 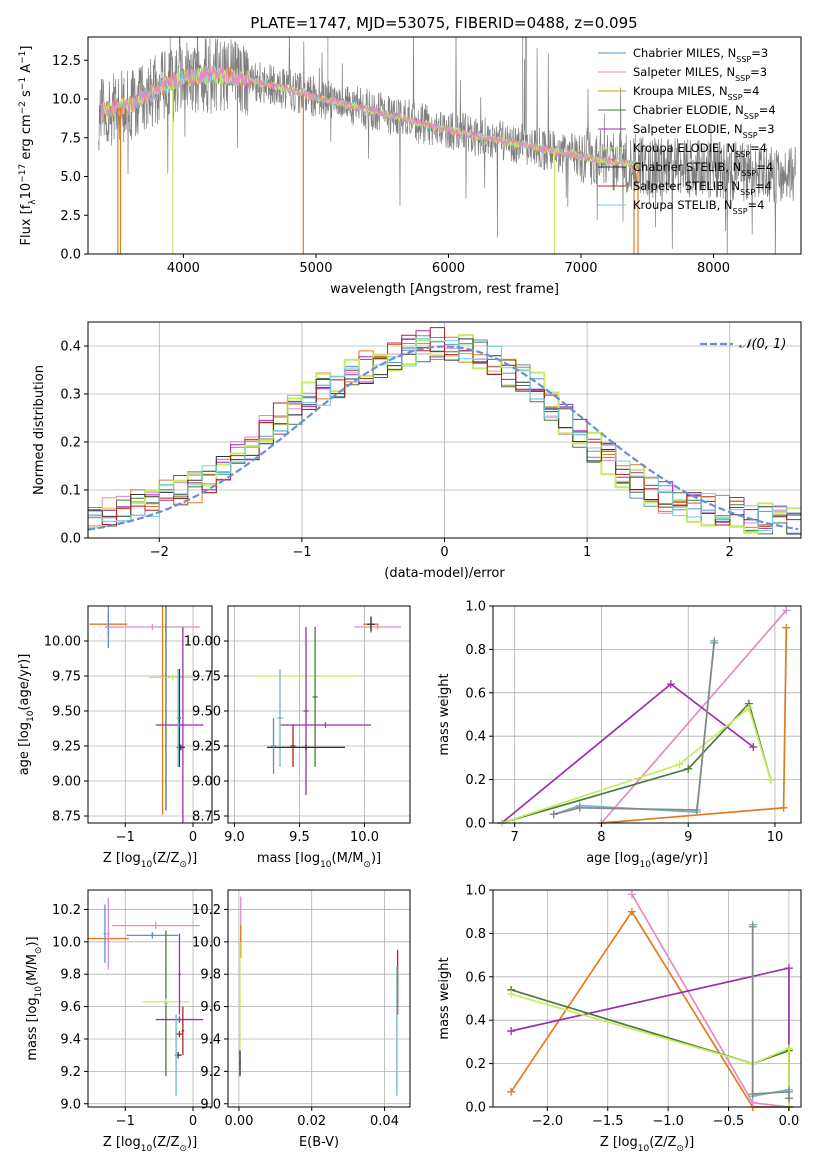 I want to click on spectrum-ytick-label: 2.5, so click(x=70, y=216).